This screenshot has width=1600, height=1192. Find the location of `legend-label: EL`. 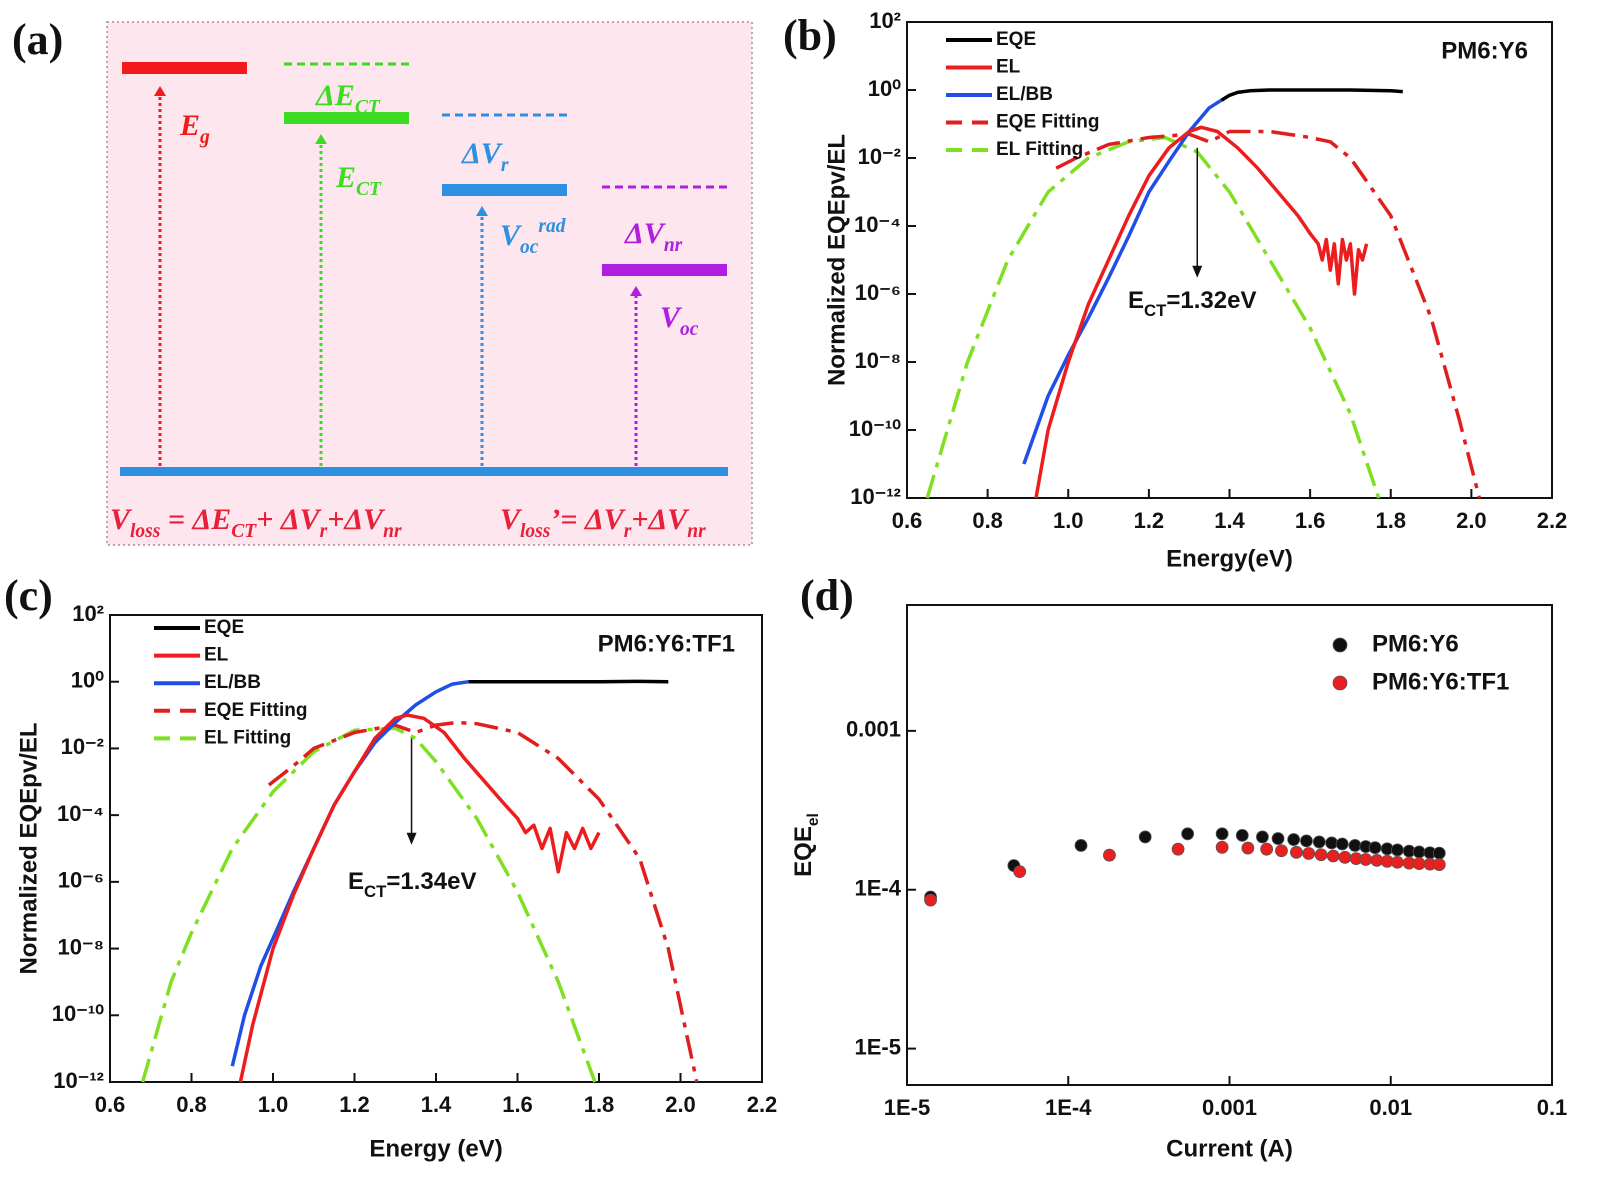

legend-label: EL is located at coordinates (216, 655).